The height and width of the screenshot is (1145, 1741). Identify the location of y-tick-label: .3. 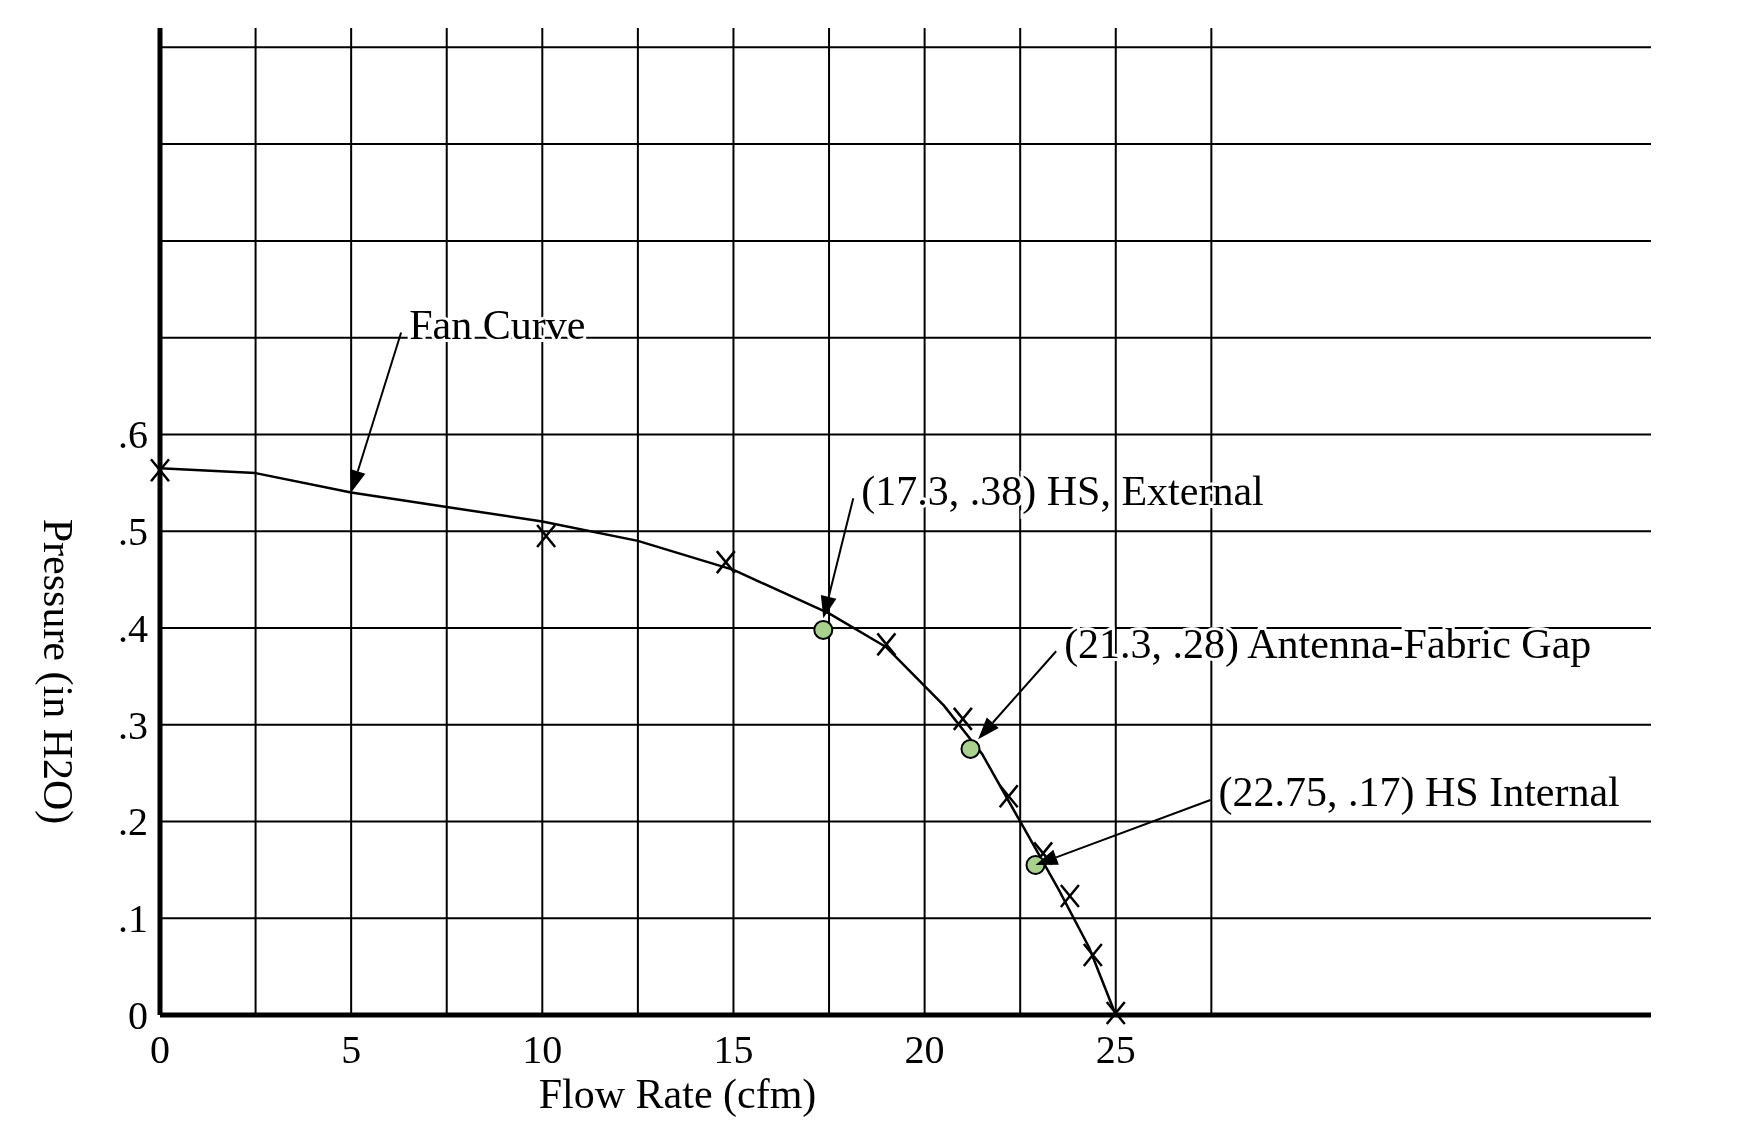
(133, 725).